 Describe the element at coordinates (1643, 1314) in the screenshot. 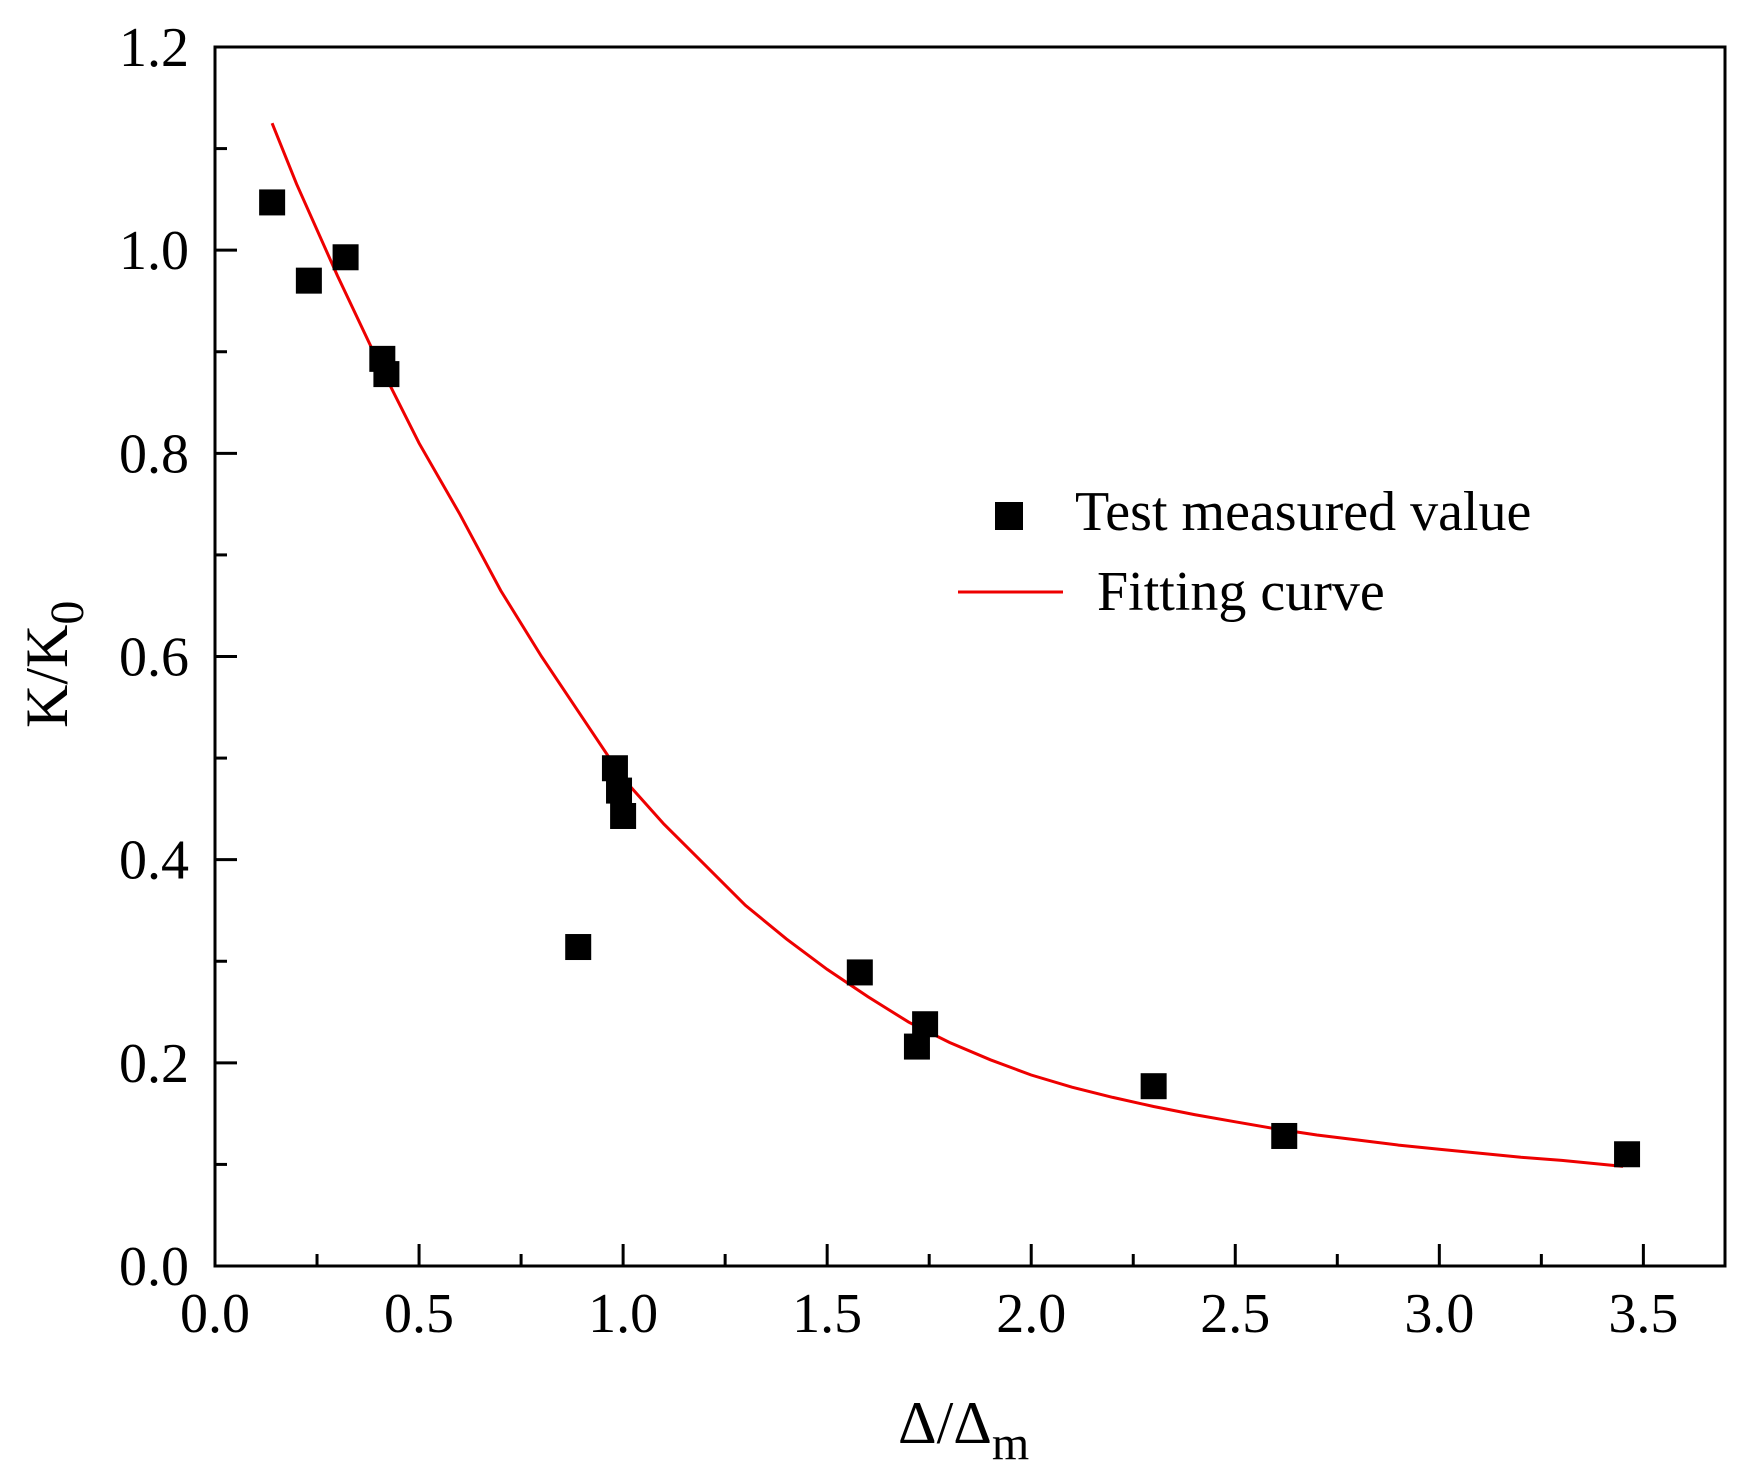

I see `x-tick-label: 3.5` at that location.